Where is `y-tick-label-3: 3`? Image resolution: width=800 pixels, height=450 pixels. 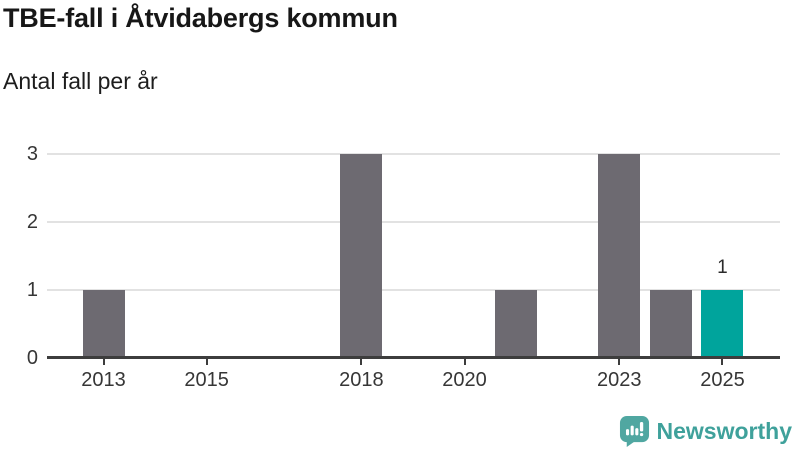
y-tick-label-3: 3 is located at coordinates (32, 154).